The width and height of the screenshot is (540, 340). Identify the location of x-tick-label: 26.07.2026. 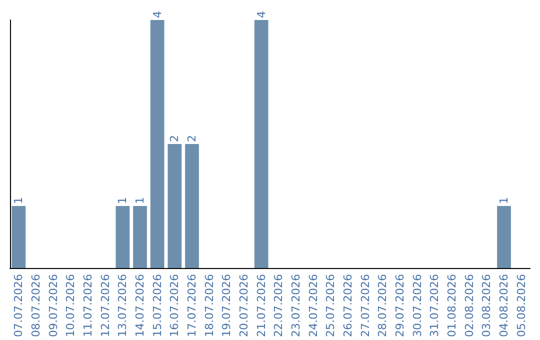
(348, 306).